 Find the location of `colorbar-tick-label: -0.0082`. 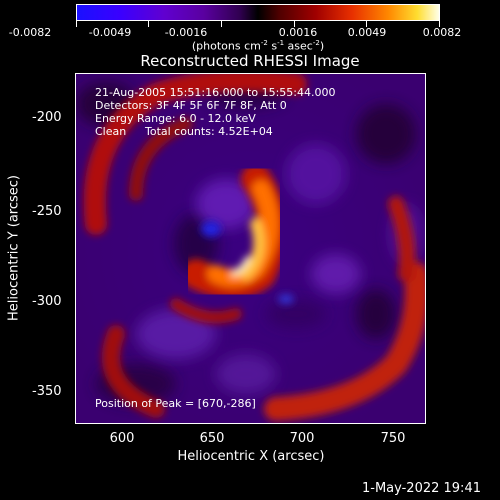

colorbar-tick-label: -0.0082 is located at coordinates (30, 32).